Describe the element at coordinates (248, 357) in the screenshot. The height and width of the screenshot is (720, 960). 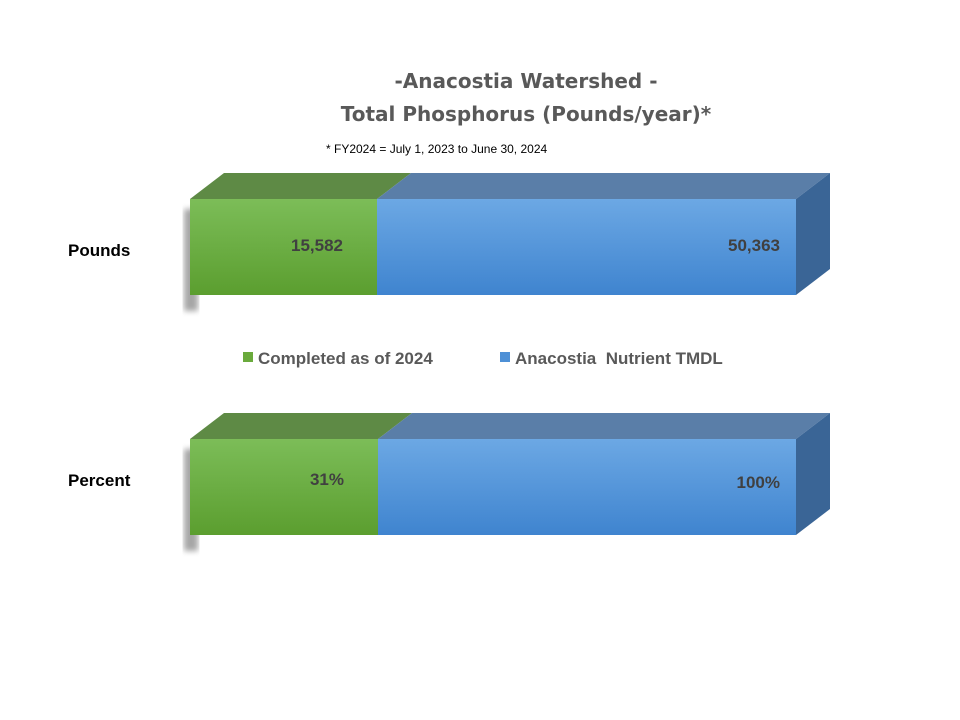
I see `legend-swatch-completed` at that location.